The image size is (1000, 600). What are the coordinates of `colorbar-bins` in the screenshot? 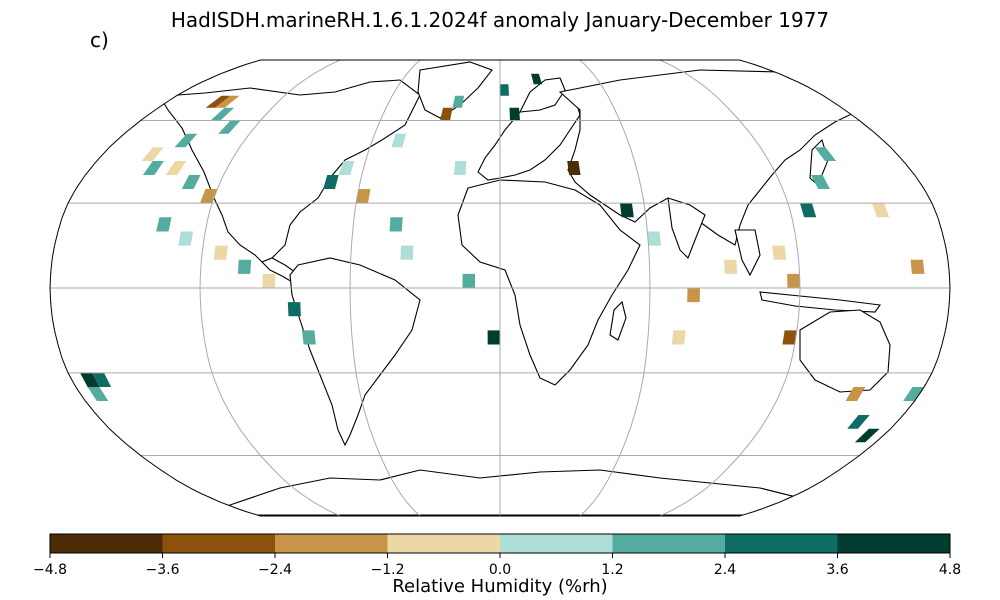 It's located at (500, 543).